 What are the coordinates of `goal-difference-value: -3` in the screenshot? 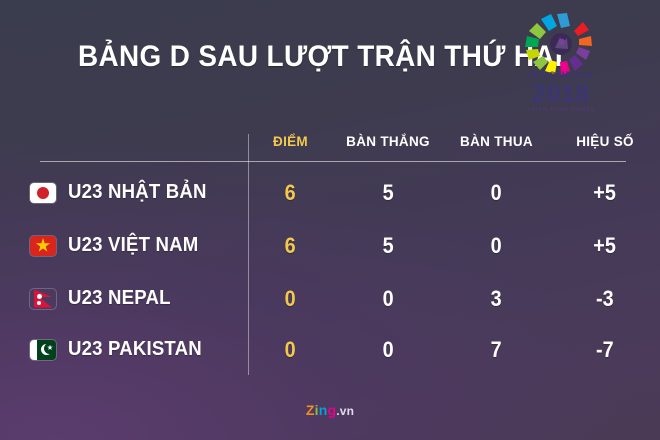 It's located at (605, 298).